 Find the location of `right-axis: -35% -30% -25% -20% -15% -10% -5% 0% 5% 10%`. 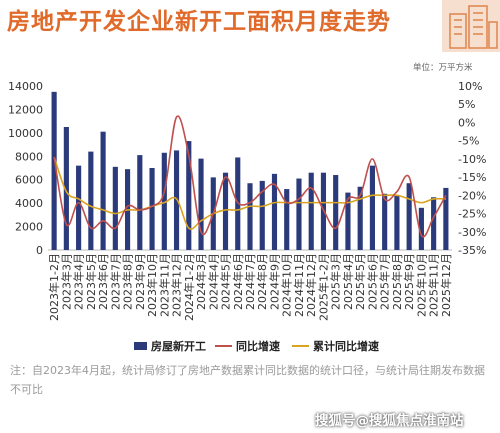

right-axis: -35% -30% -25% -20% -15% -10% -5% 0% 5% 10% is located at coordinates (472, 168).